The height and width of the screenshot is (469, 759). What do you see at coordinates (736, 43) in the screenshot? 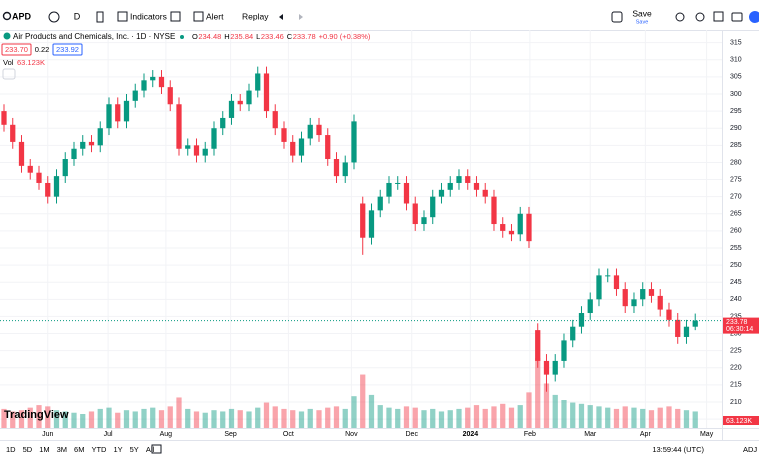
I see `y-tick-label: 315` at bounding box center [736, 43].